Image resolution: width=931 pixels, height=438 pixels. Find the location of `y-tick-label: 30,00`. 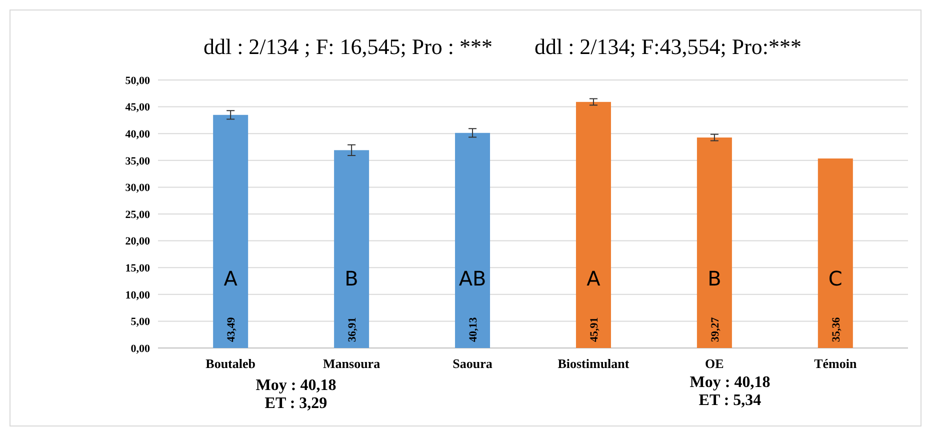

y-tick-label: 30,00 is located at coordinates (137, 188).